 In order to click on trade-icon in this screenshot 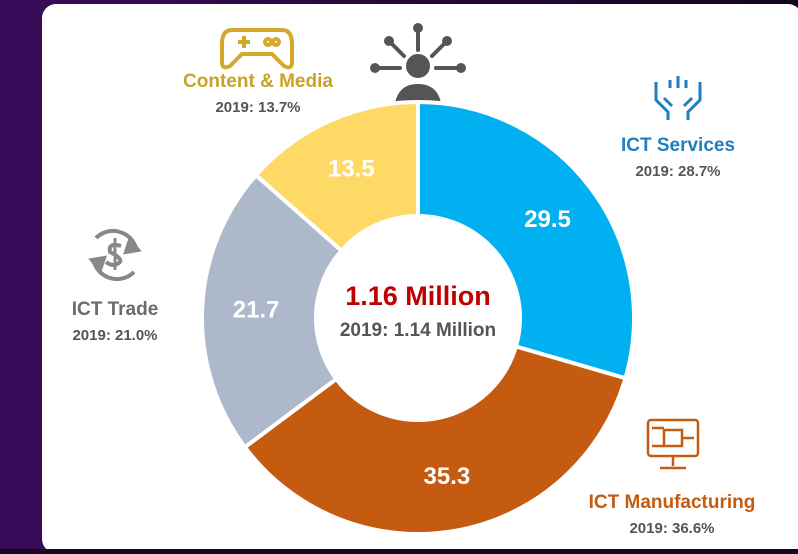, I will do `click(115, 255)`.